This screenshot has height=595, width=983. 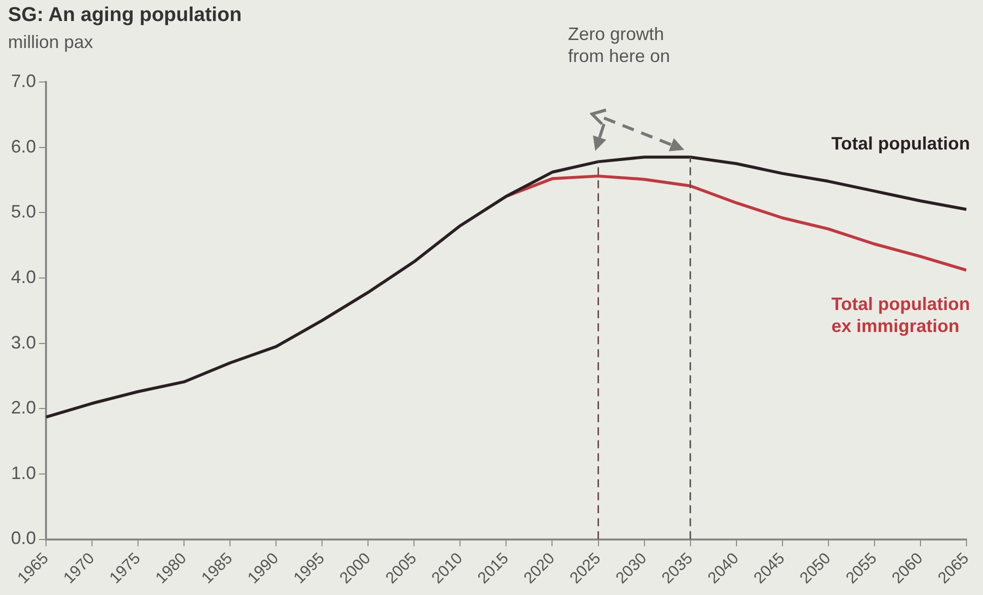 What do you see at coordinates (23, 538) in the screenshot?
I see `y-tick-label: 0.0` at bounding box center [23, 538].